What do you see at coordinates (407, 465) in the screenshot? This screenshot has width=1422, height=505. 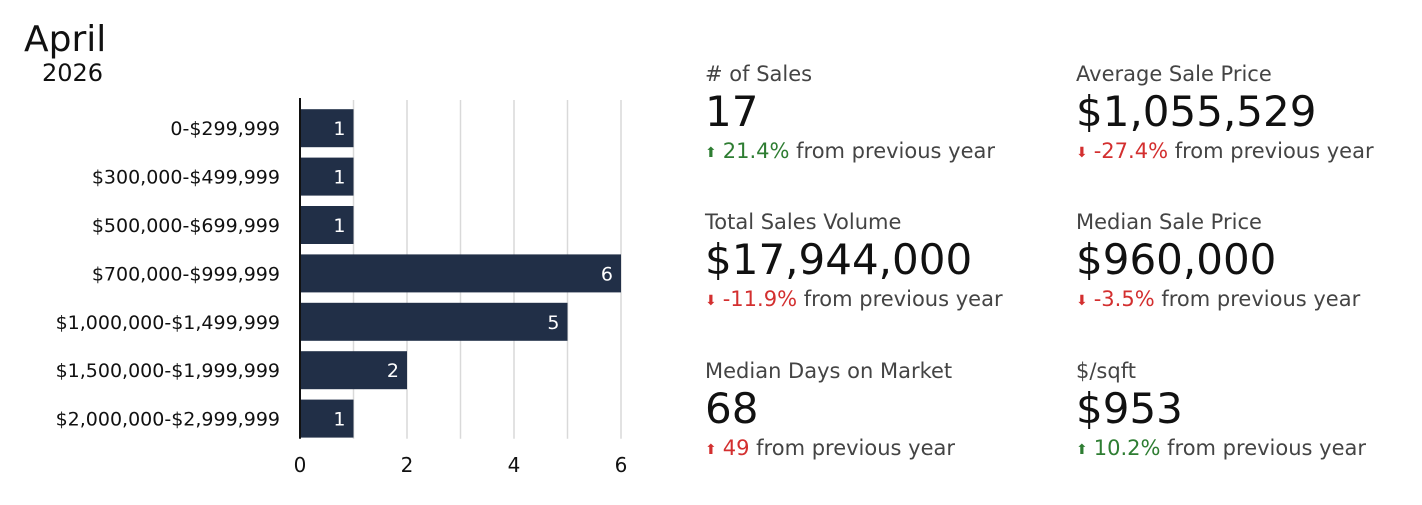 I see `x-tick-label: 2` at bounding box center [407, 465].